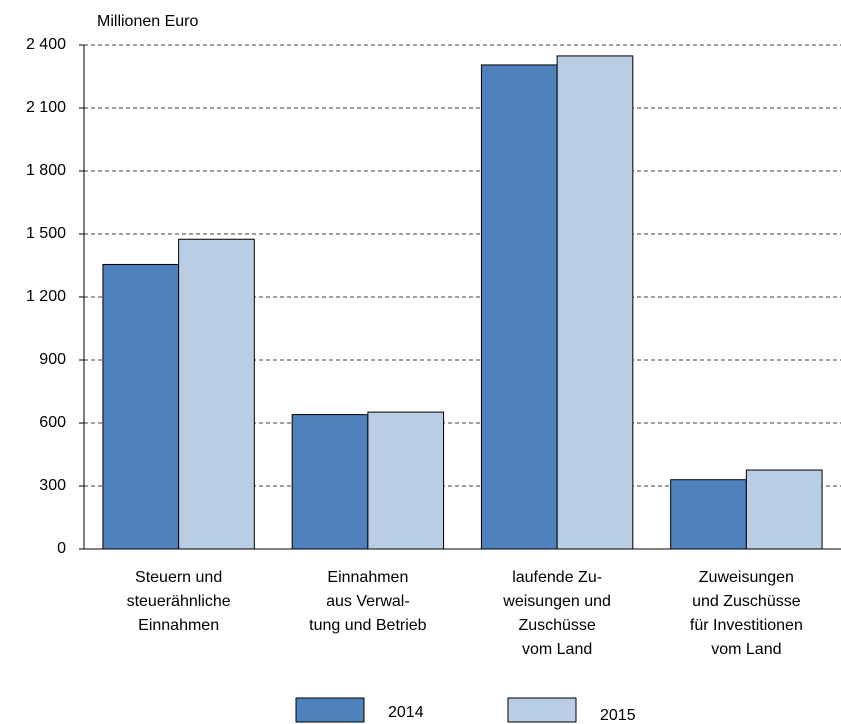 Image resolution: width=841 pixels, height=724 pixels. Describe the element at coordinates (52, 359) in the screenshot. I see `y-tick-label: 900` at that location.